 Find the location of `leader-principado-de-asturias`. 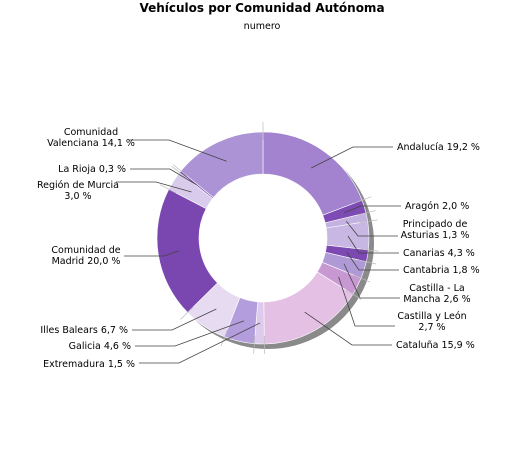

leader-principado-de-asturias is located at coordinates (372, 229).